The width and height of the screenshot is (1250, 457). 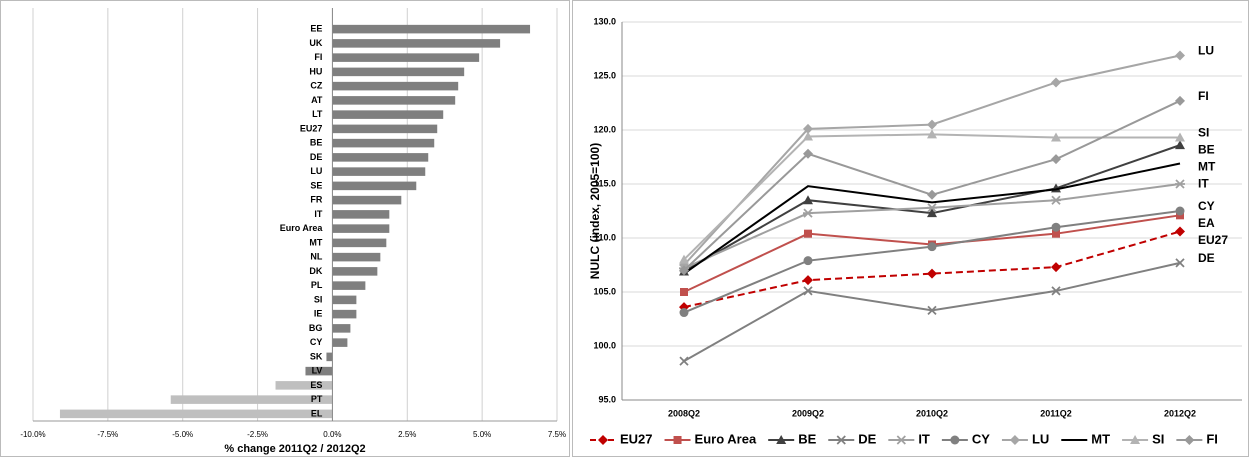 I want to click on x-tick-label: 2011Q2, so click(x=1056, y=413).